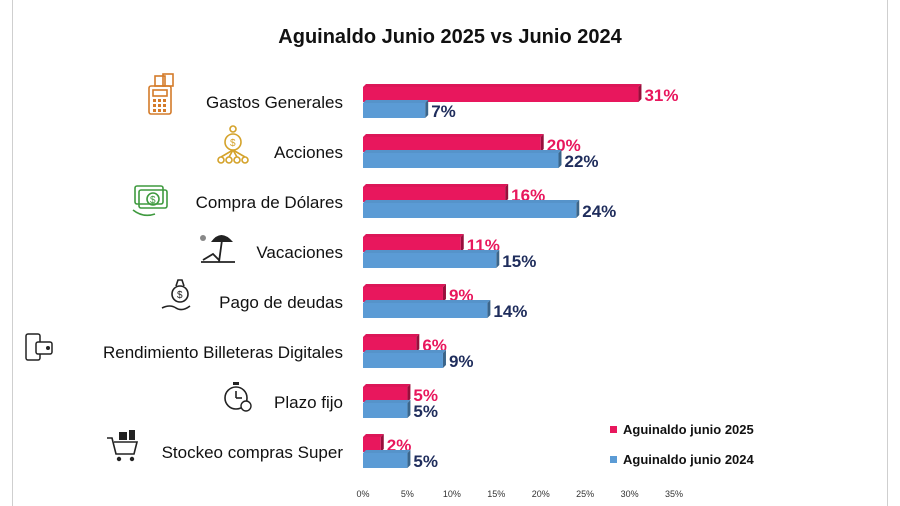 The height and width of the screenshot is (506, 900). What do you see at coordinates (443, 111) in the screenshot?
I see `data-label-2024: 7%` at bounding box center [443, 111].